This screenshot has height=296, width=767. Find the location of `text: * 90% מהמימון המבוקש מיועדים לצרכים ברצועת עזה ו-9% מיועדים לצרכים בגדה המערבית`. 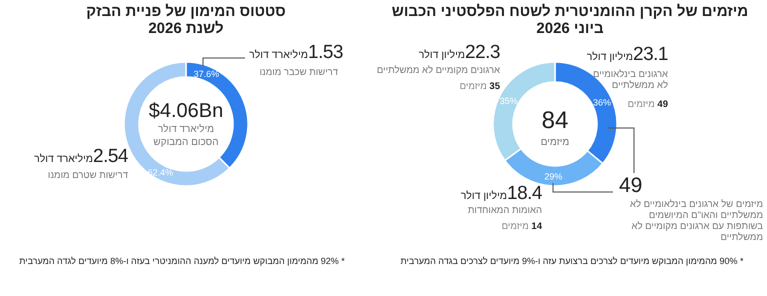

text: * 90% מהמימון המבוקש מיועדים לצרכים ברצועת עזה ו-9% מיועדים לצרכים בגדה המערבית is located at coordinates (572, 261).